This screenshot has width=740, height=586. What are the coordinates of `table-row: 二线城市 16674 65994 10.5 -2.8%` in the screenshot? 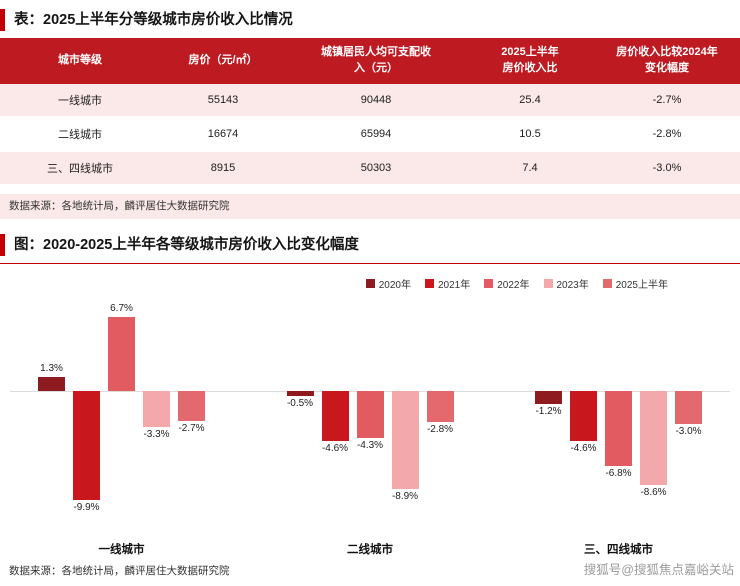 It's located at (370, 133).